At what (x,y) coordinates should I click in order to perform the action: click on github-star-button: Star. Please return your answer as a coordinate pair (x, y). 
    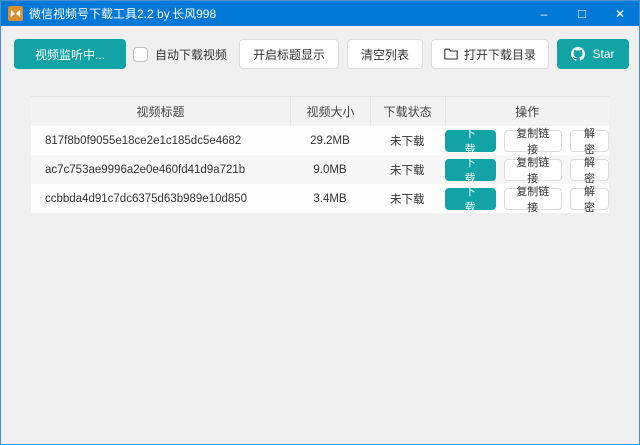
    Looking at the image, I should click on (593, 54).